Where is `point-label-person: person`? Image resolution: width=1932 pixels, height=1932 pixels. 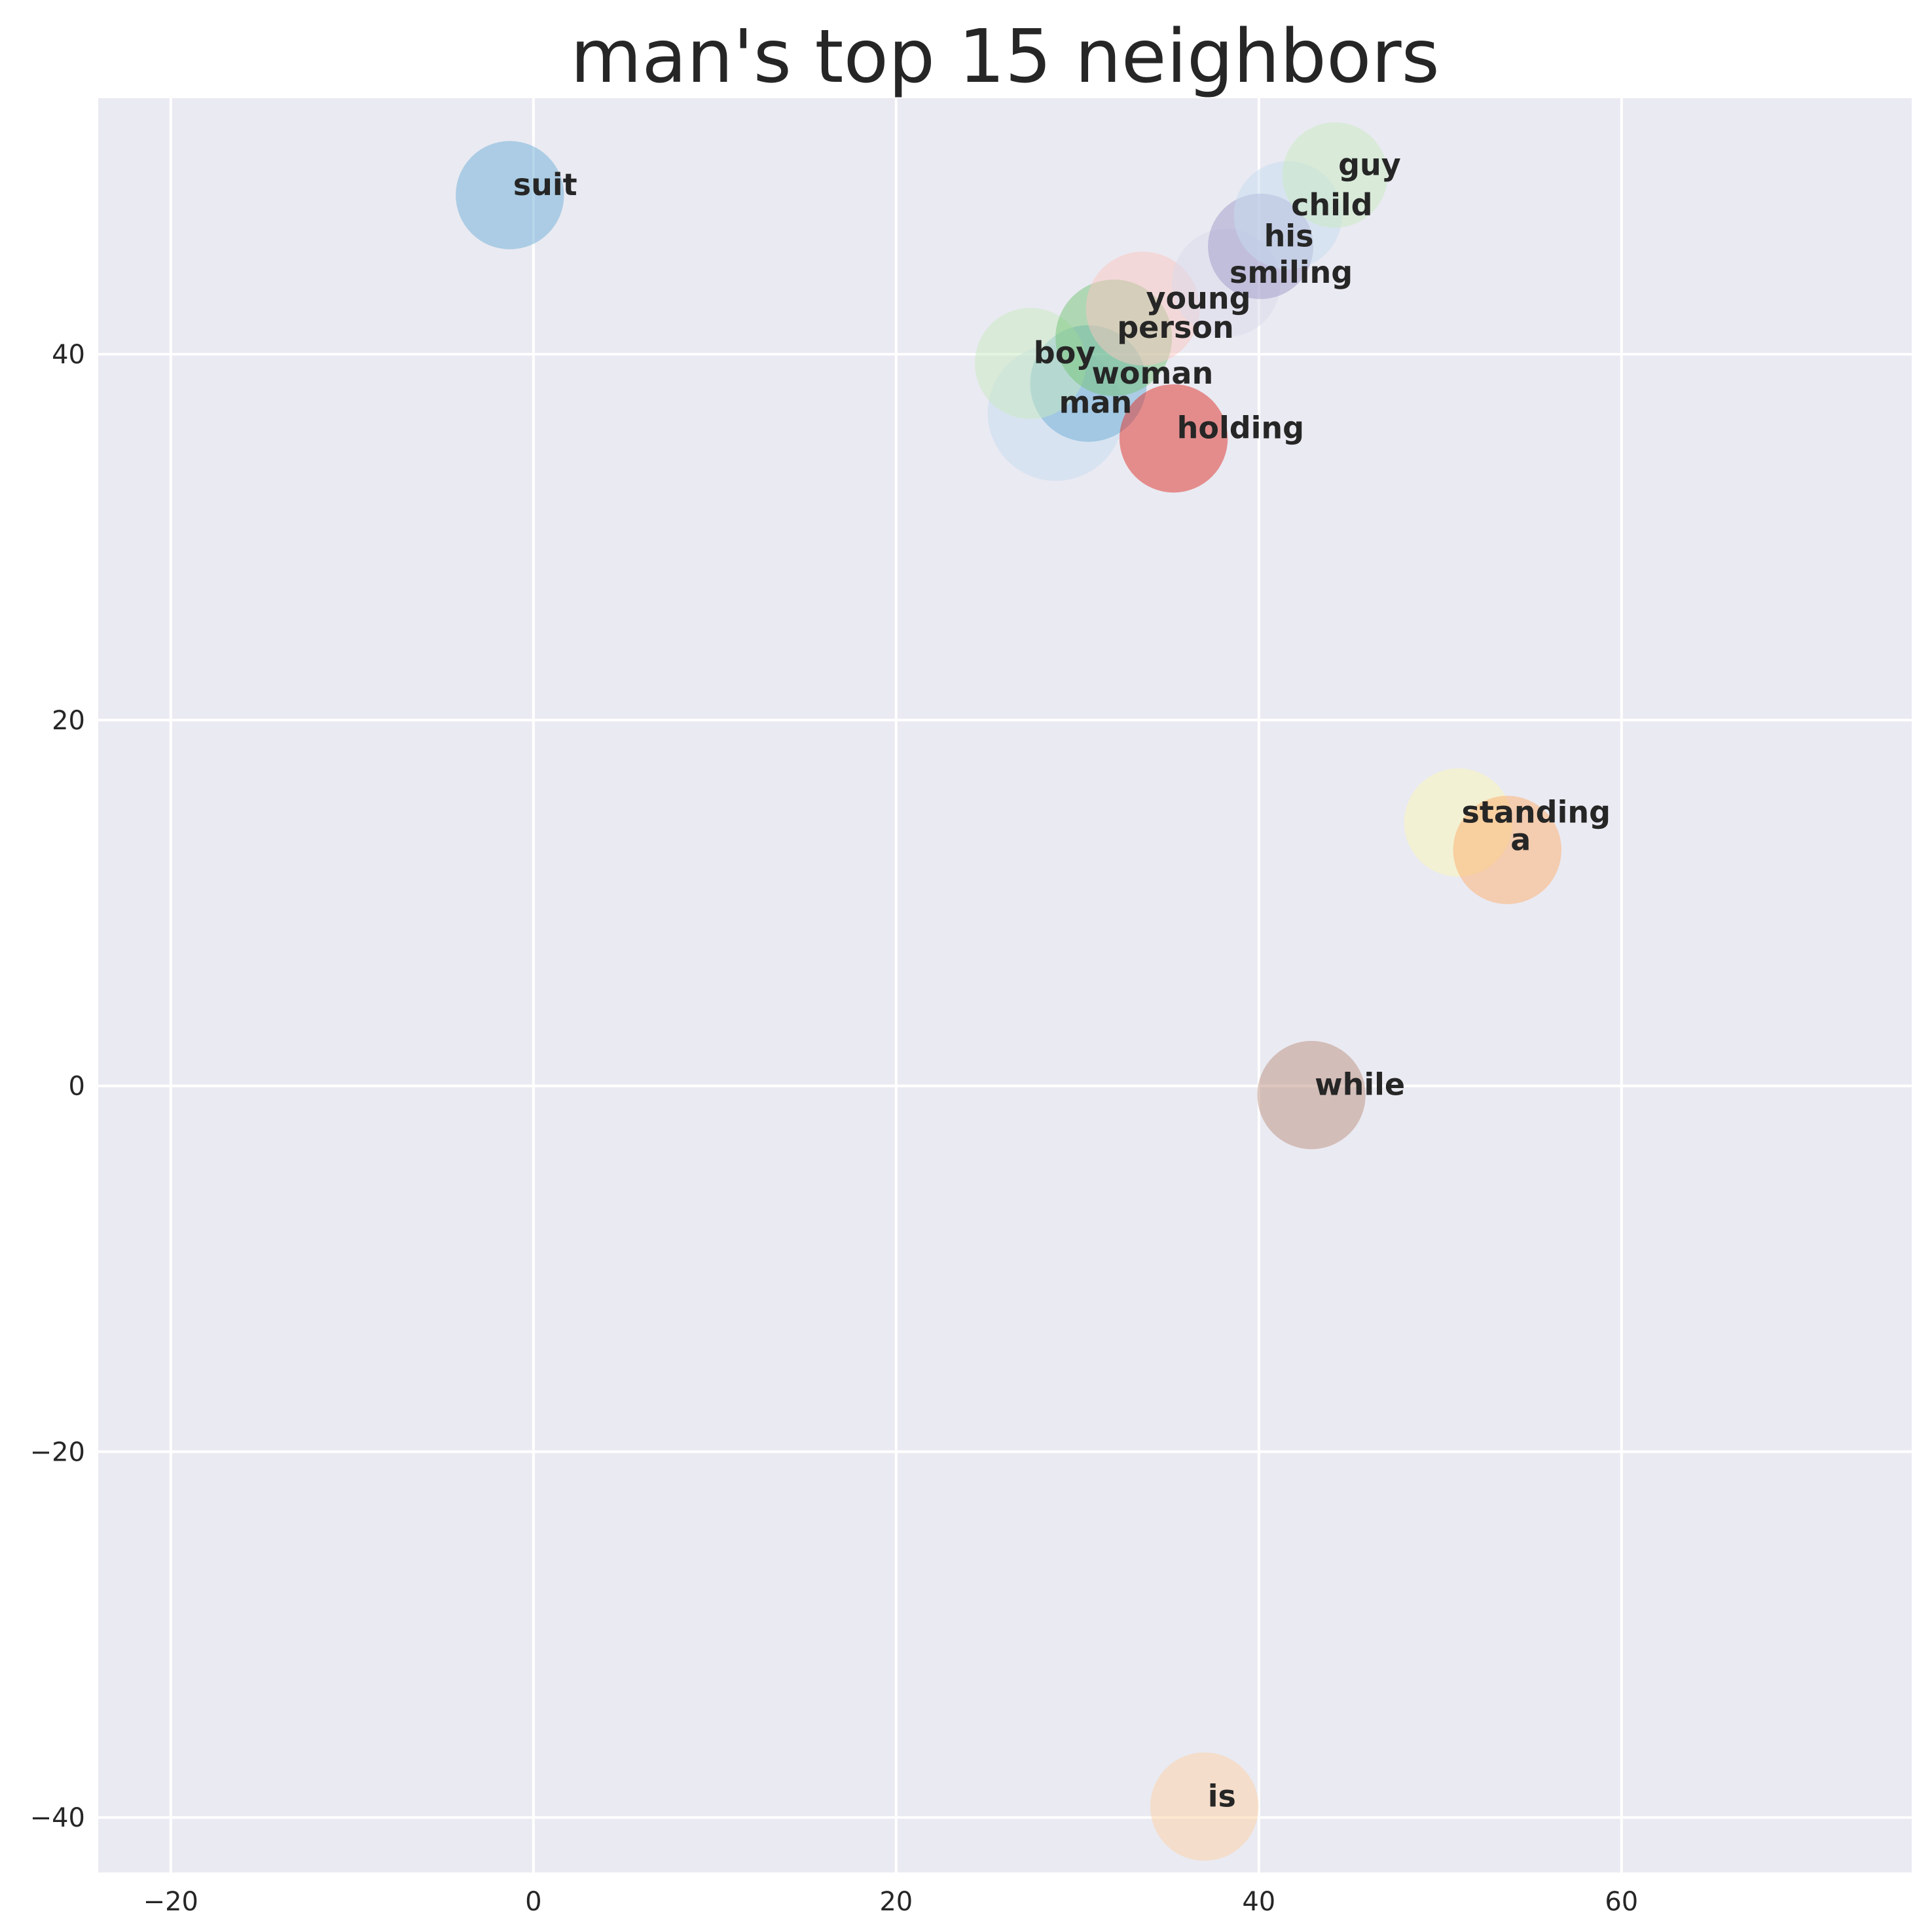 point-label-person: person is located at coordinates (1175, 327).